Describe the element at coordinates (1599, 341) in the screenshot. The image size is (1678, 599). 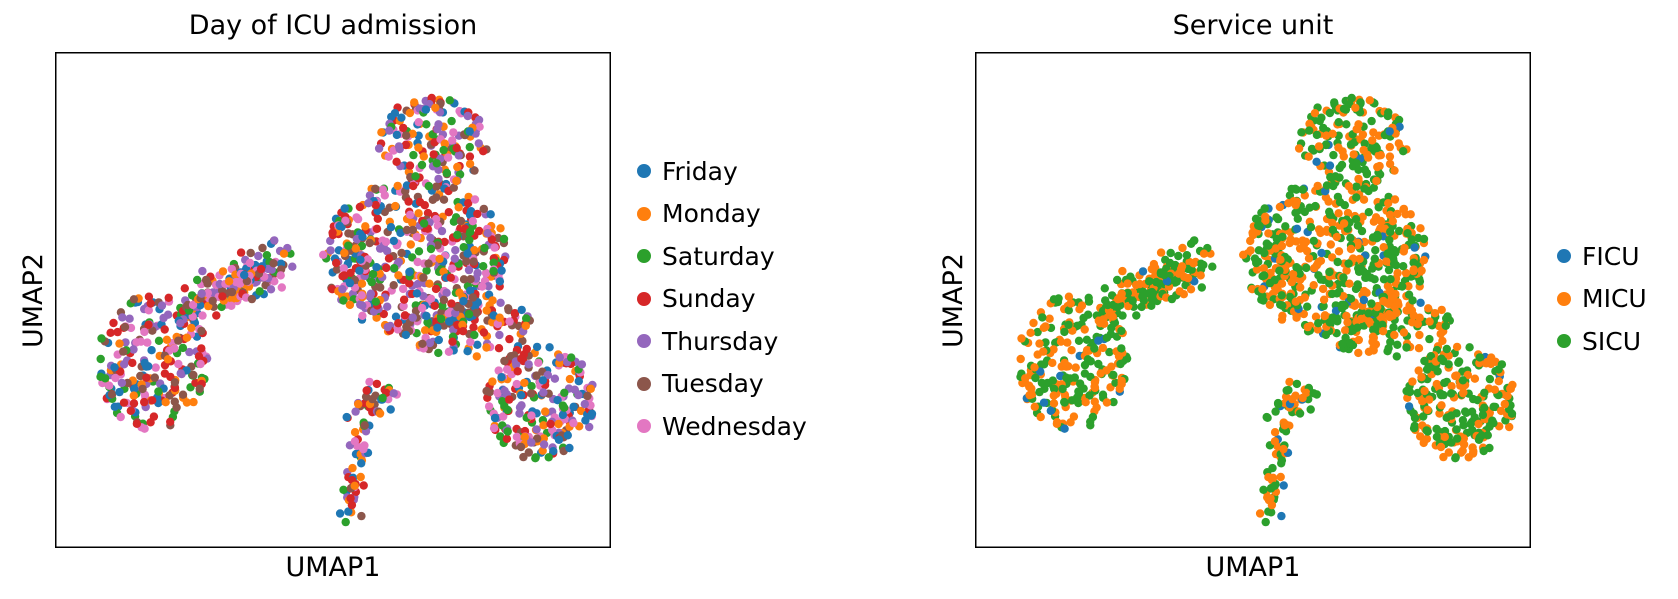
I see `legend-item: SICU` at that location.